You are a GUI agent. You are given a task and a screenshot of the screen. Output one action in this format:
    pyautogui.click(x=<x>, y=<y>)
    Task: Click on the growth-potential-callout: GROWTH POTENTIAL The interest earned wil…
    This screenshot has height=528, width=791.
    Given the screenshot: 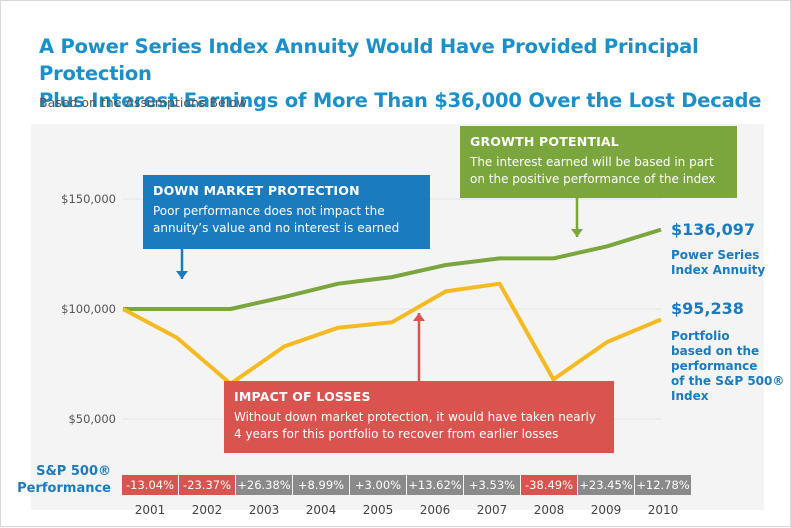 What is the action you would take?
    pyautogui.click(x=598, y=162)
    